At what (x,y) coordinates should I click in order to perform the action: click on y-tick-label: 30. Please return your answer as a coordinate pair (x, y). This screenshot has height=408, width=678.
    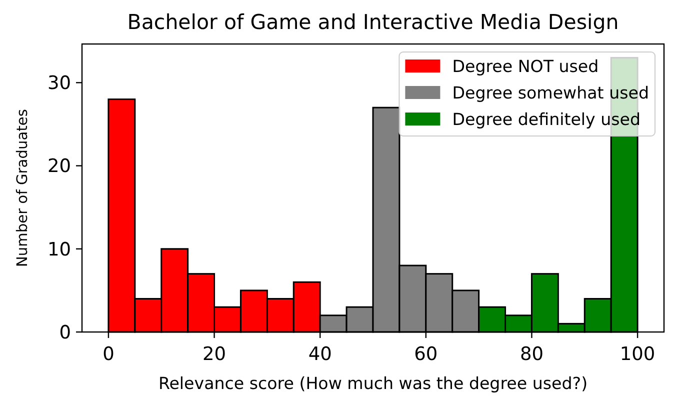
    Looking at the image, I should click on (59, 83).